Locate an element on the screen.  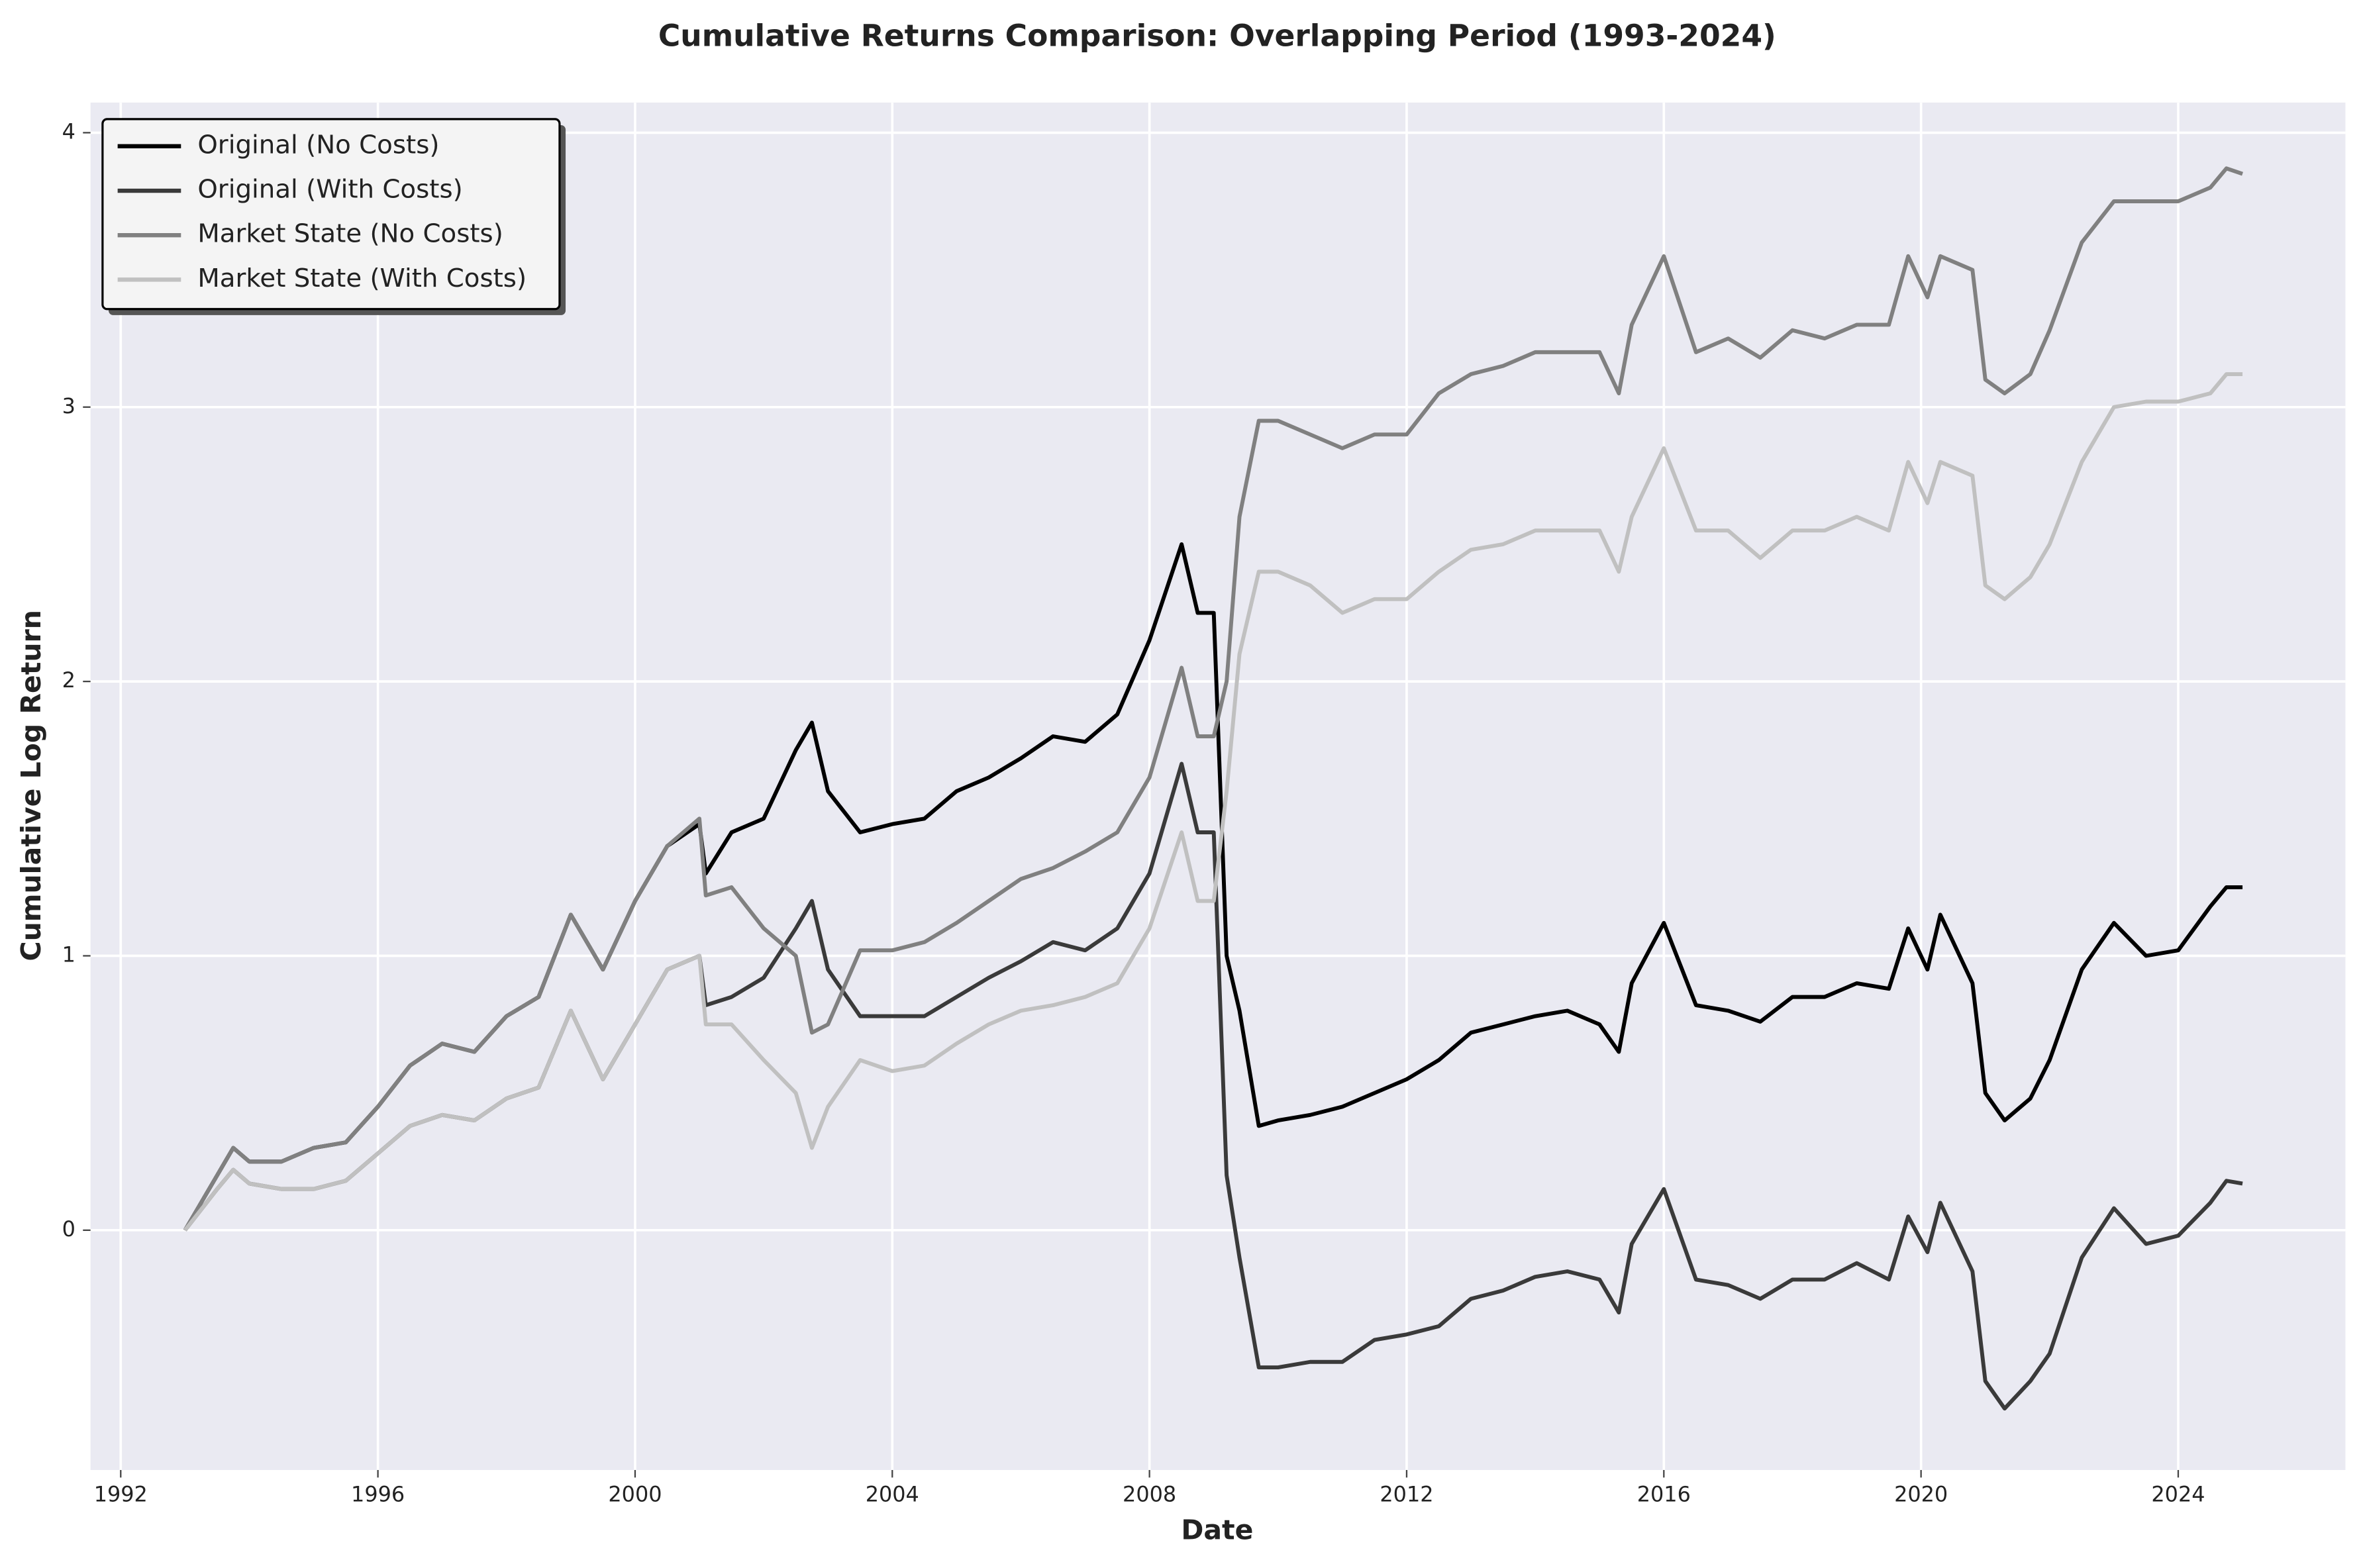
x-tick-label: 2008 is located at coordinates (1149, 1494).